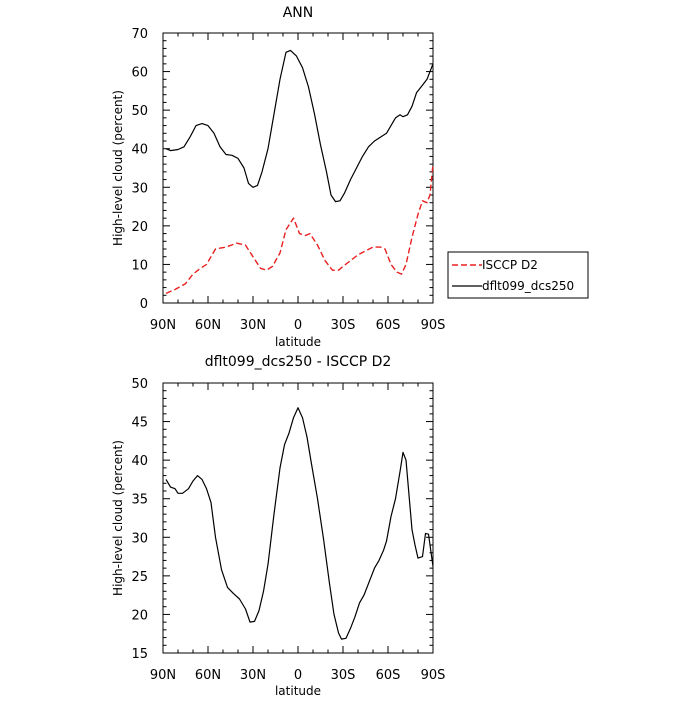 The image size is (700, 704). I want to click on top-x-axis-title: latitude, so click(298, 342).